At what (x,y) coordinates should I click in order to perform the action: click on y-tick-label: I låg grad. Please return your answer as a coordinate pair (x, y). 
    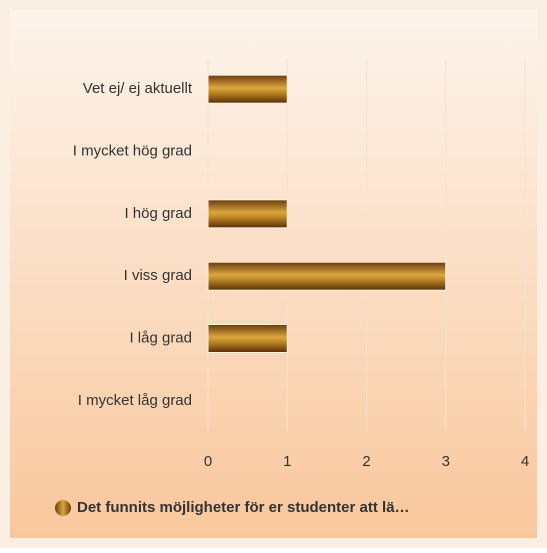
    Looking at the image, I should click on (160, 337).